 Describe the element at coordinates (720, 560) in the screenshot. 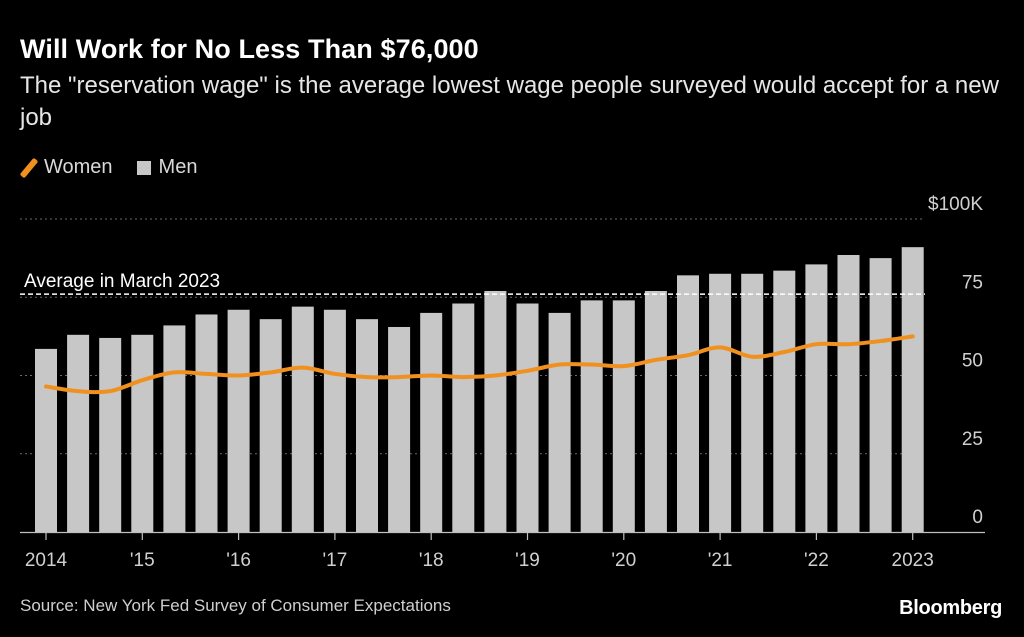

I see `x-tick-label: '21` at that location.